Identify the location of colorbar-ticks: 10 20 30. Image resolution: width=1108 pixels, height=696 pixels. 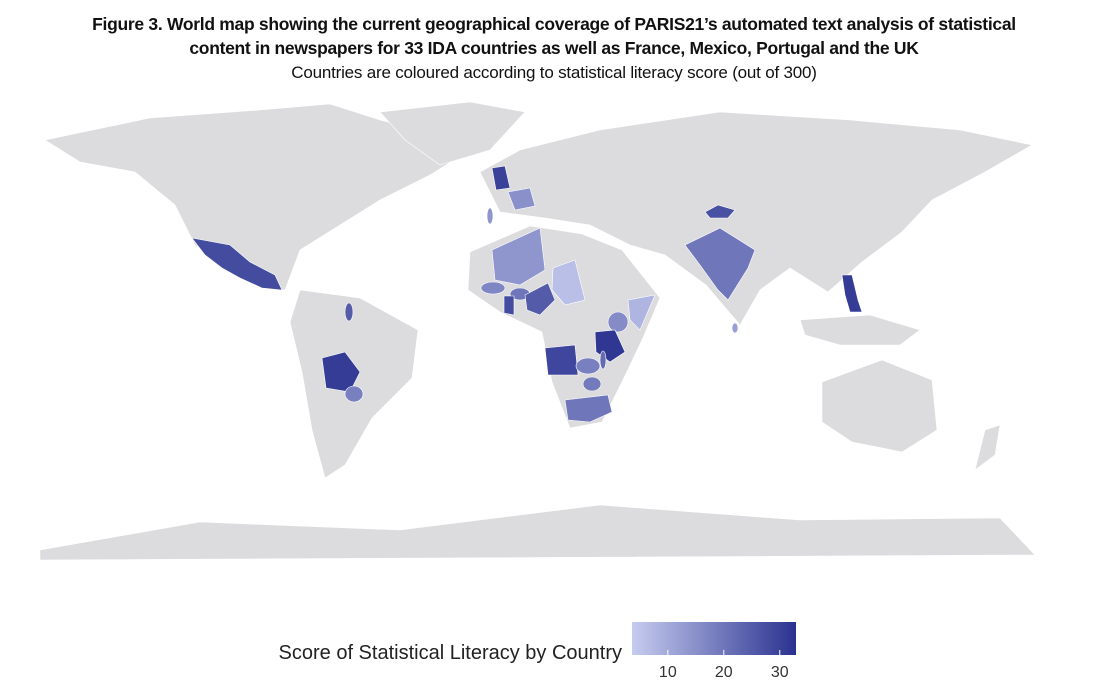
(724, 665).